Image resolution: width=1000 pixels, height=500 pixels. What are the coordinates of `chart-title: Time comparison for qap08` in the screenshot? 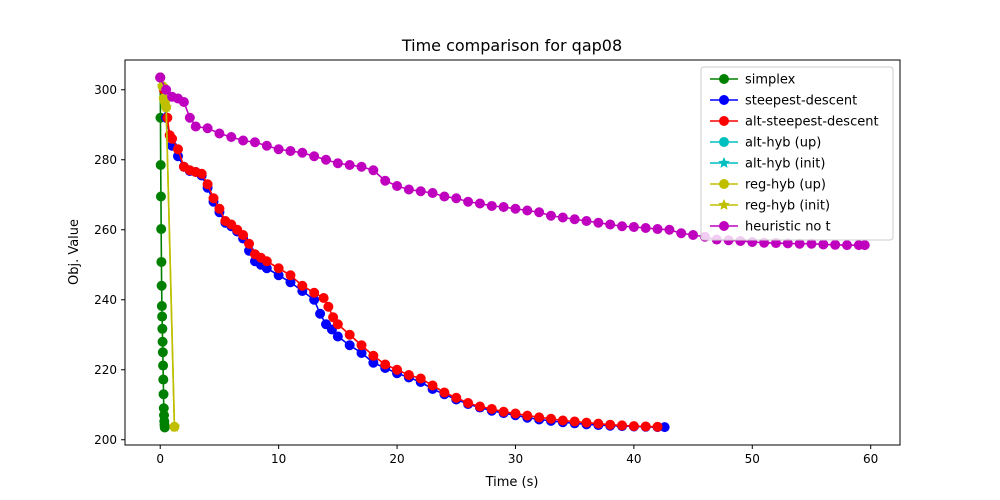 It's located at (511, 45).